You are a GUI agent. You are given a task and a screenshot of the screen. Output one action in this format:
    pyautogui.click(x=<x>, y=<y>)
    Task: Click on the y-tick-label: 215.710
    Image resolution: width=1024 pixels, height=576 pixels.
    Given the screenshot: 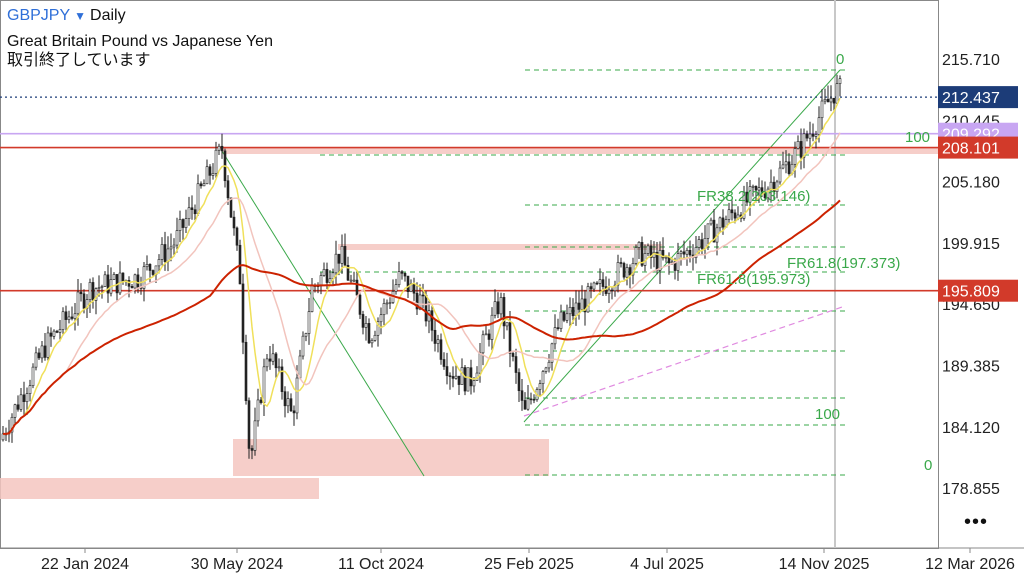 What is the action you would take?
    pyautogui.click(x=971, y=60)
    